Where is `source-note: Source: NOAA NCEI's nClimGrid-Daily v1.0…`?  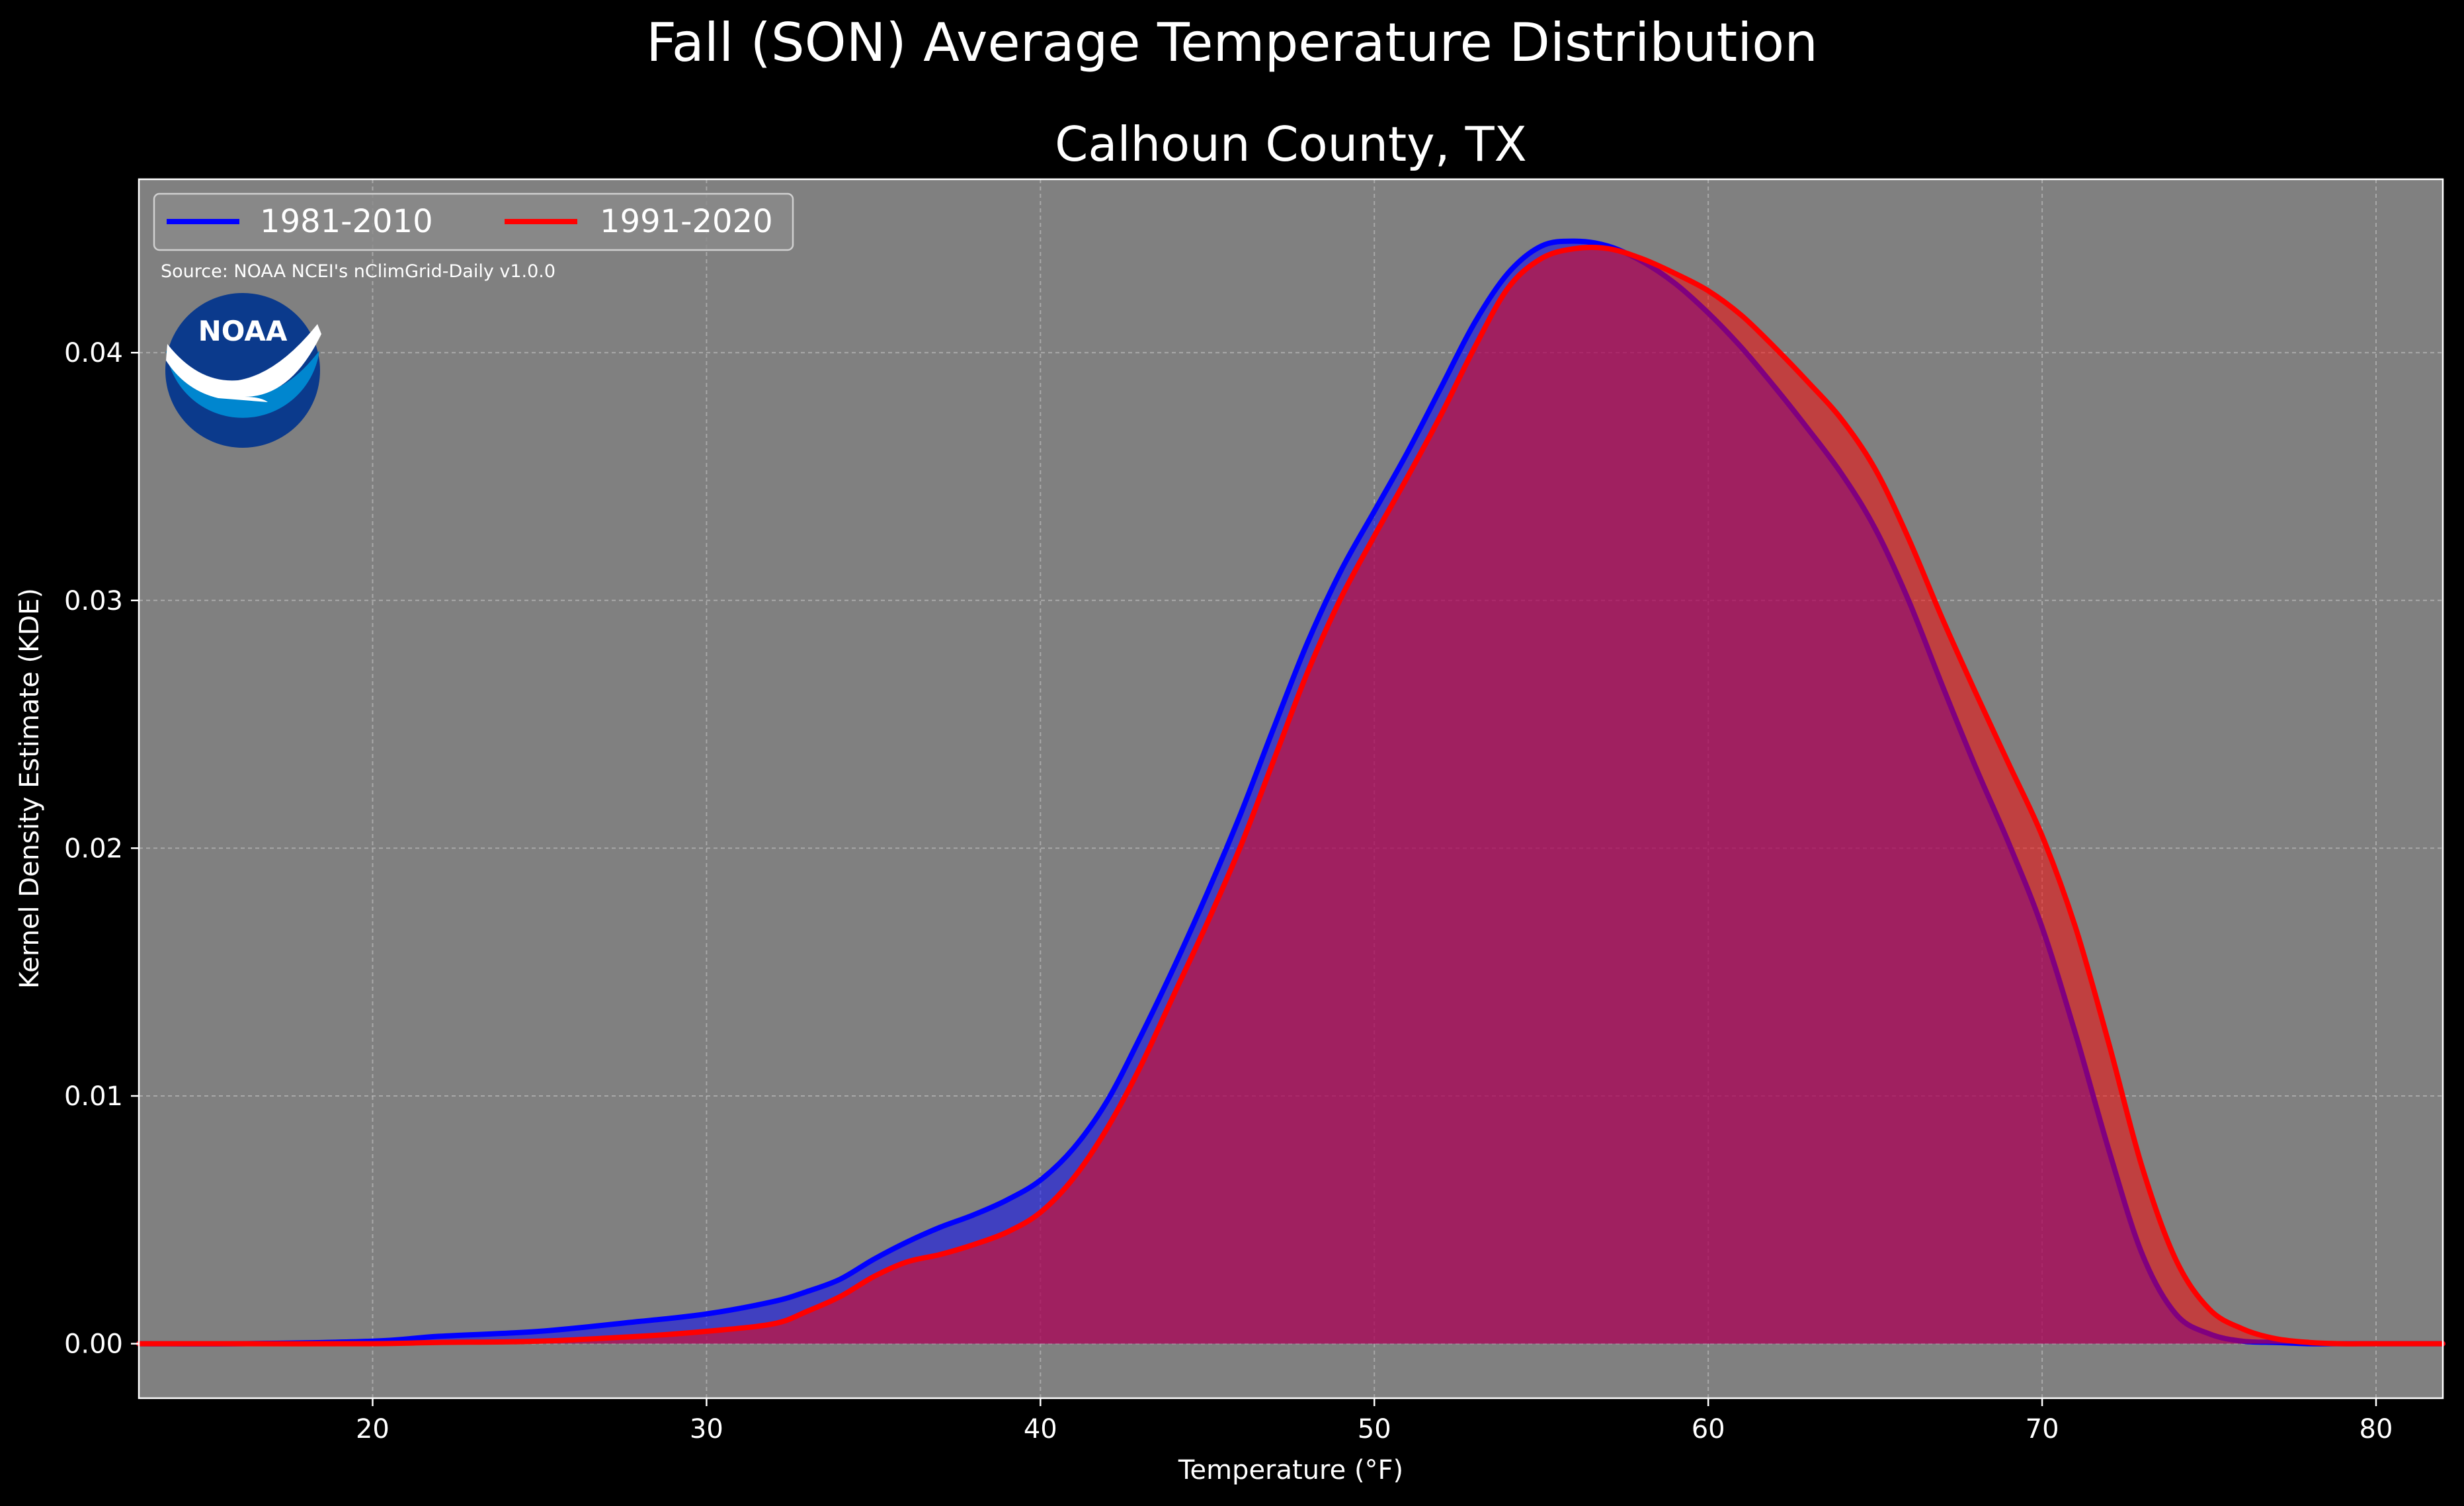 source-note: Source: NOAA NCEI's nClimGrid-Daily v1.0… is located at coordinates (358, 271).